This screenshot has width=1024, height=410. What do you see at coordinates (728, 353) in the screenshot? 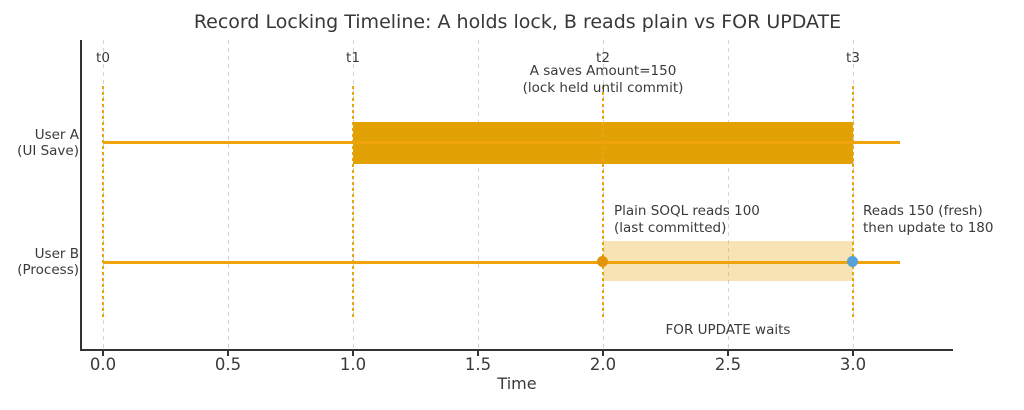
I see `x-tick-2.5` at bounding box center [728, 353].